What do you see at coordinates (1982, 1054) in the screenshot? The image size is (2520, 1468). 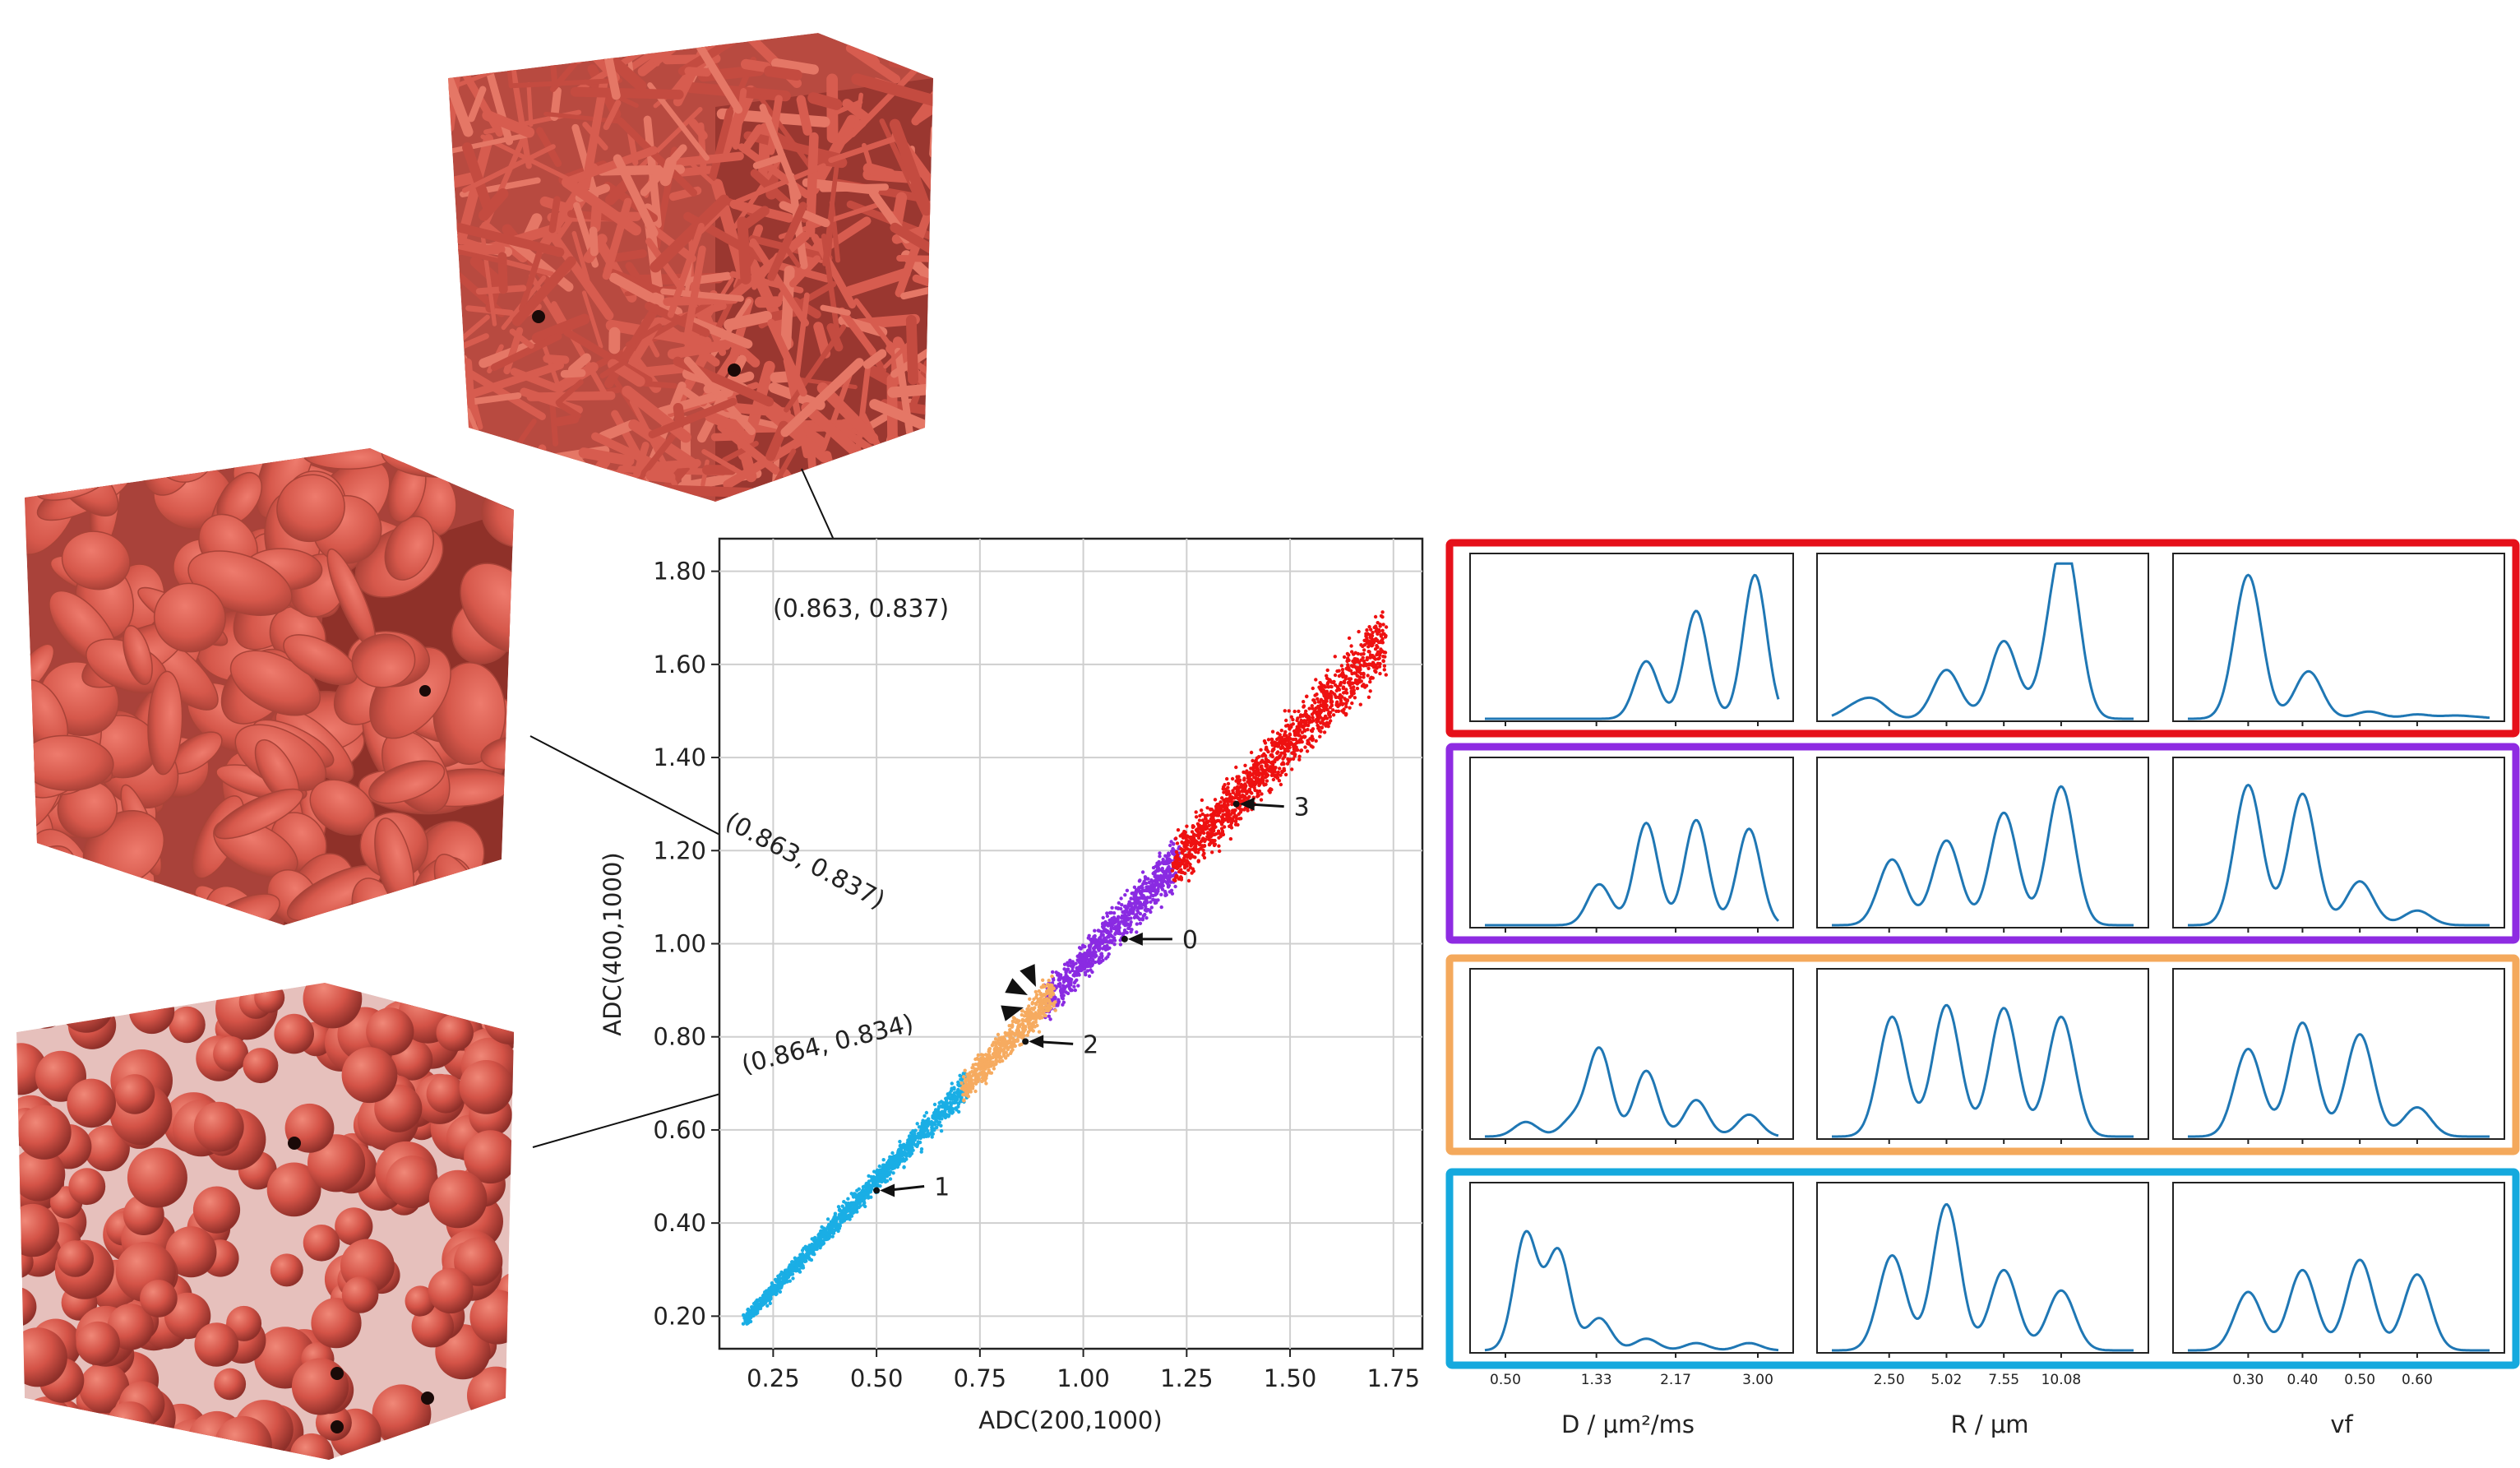 I see `cluster-2-frame` at bounding box center [1982, 1054].